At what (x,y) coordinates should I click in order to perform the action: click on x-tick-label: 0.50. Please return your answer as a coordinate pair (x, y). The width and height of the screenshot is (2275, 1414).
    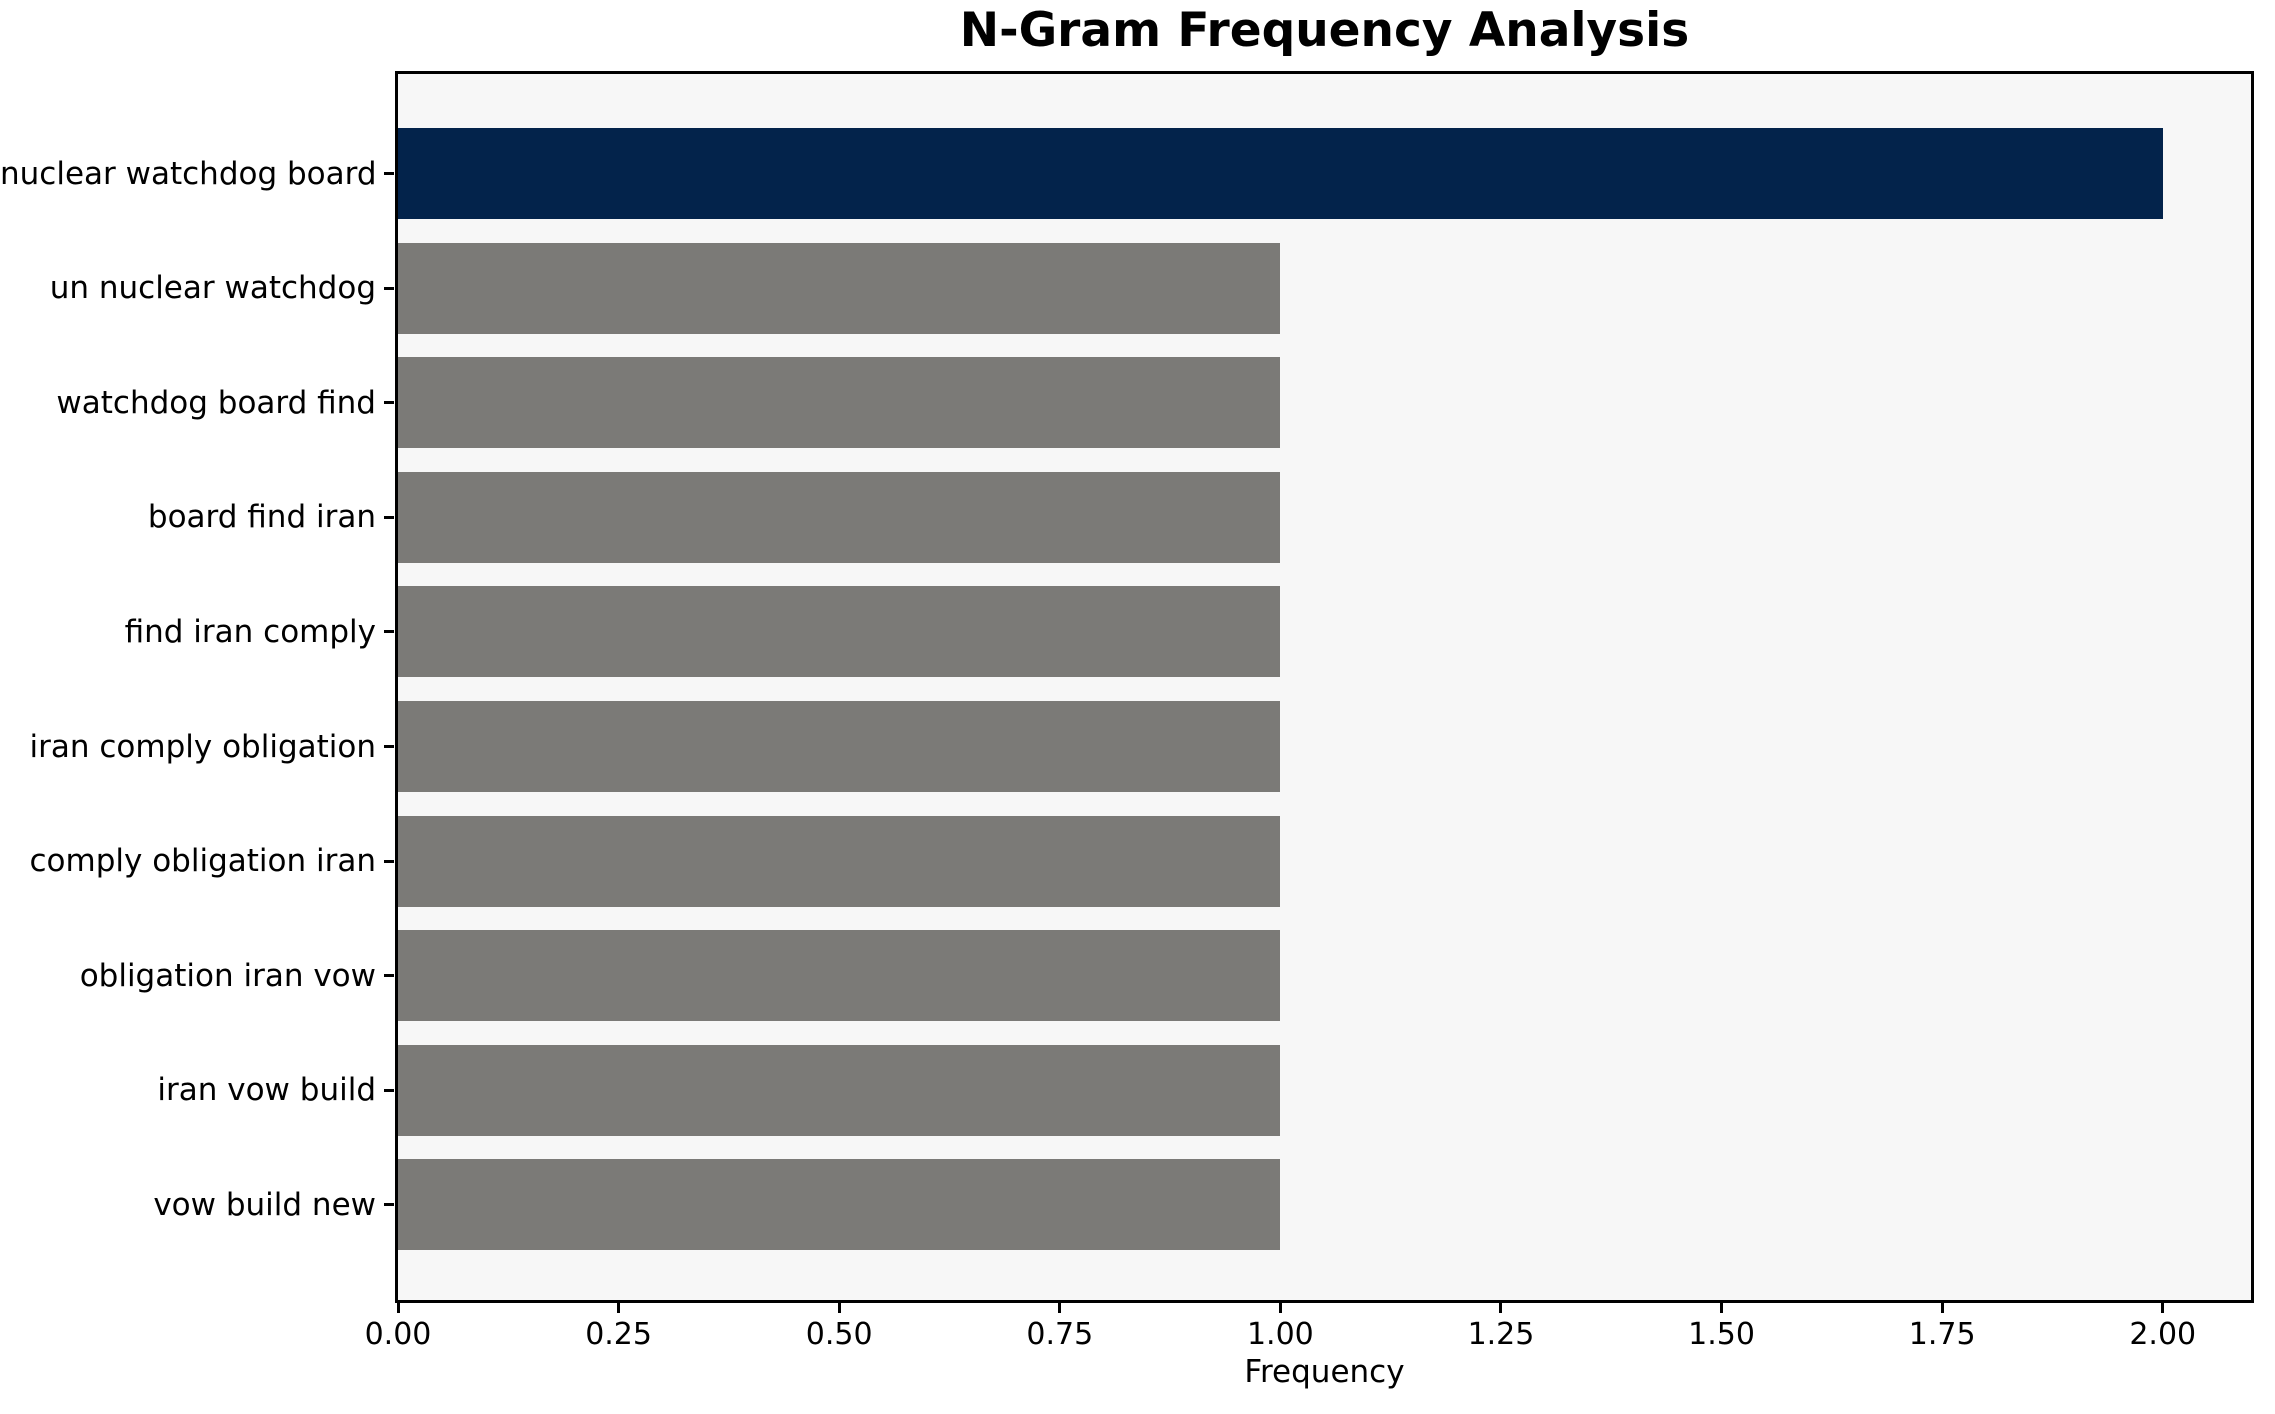
    Looking at the image, I should click on (839, 1334).